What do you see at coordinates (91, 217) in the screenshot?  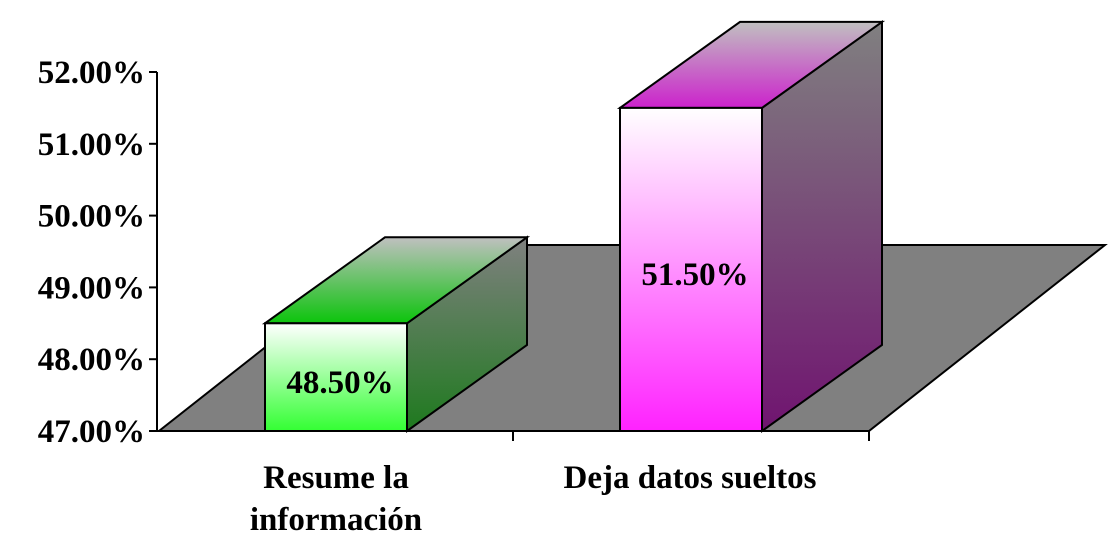 I see `y-tick-label: 50.00%` at bounding box center [91, 217].